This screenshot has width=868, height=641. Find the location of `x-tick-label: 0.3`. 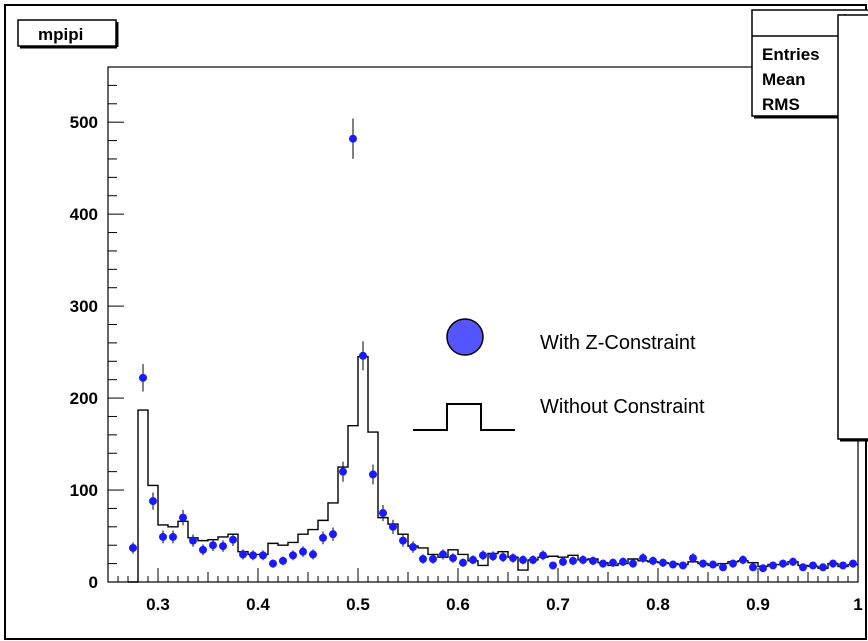

x-tick-label: 0.3 is located at coordinates (158, 604).